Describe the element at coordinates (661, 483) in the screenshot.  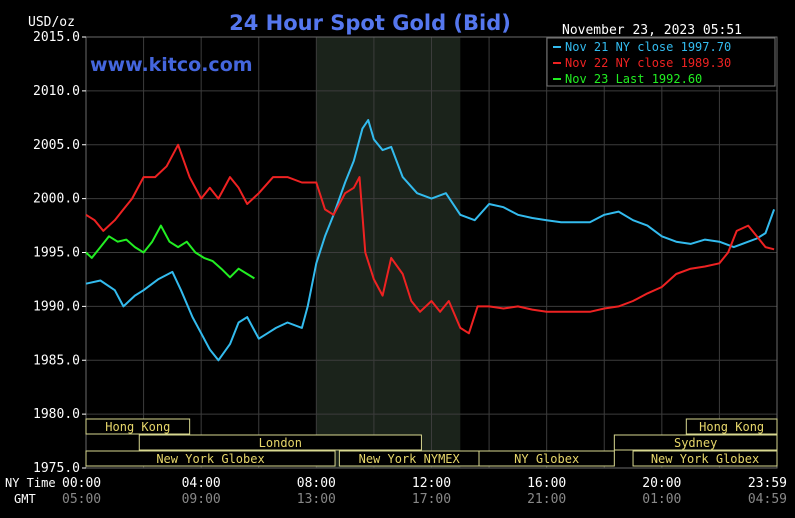
I see `x-tick-label-ny: 20:00` at that location.